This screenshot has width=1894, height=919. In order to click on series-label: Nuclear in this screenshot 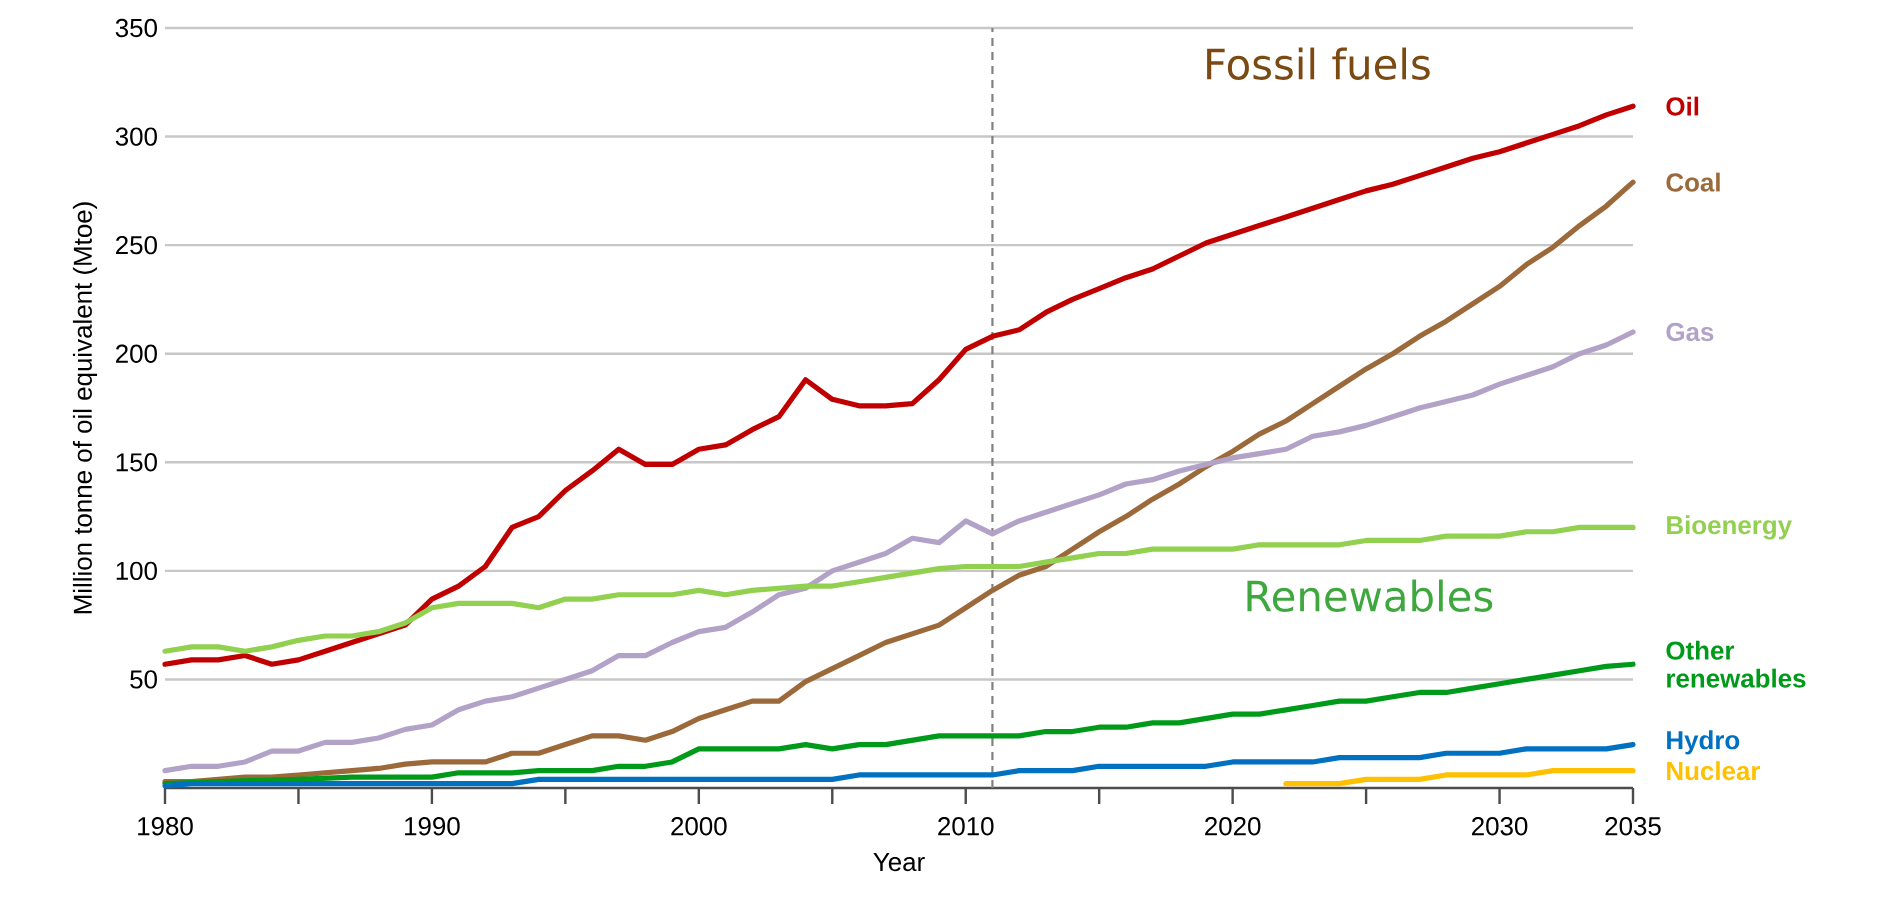, I will do `click(1714, 771)`.